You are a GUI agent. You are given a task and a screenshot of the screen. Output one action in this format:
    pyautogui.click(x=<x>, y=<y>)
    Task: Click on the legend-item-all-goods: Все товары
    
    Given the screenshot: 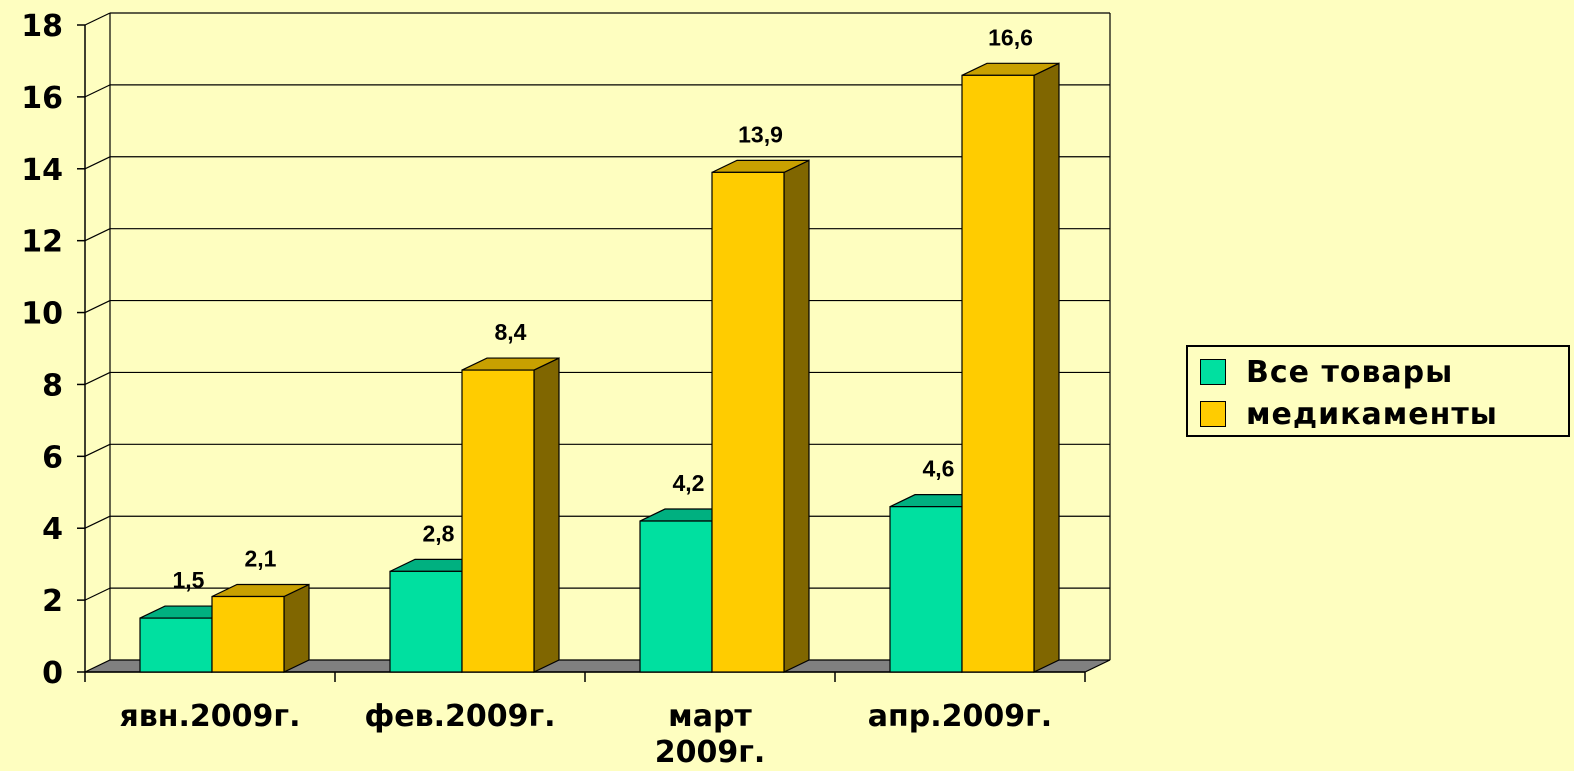 What is the action you would take?
    pyautogui.click(x=1326, y=372)
    